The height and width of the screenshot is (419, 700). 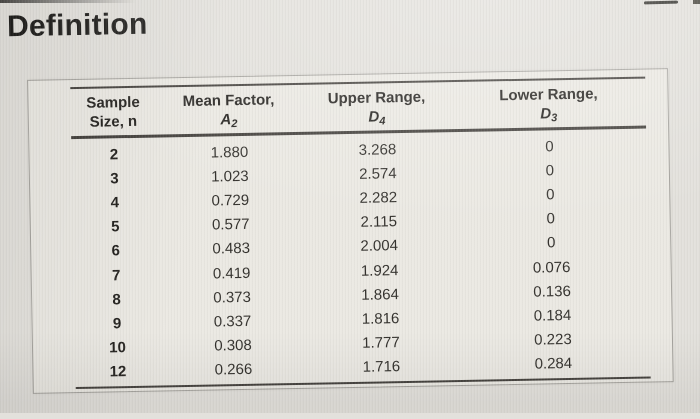 I want to click on cell-a2: 0.266, so click(x=233, y=370).